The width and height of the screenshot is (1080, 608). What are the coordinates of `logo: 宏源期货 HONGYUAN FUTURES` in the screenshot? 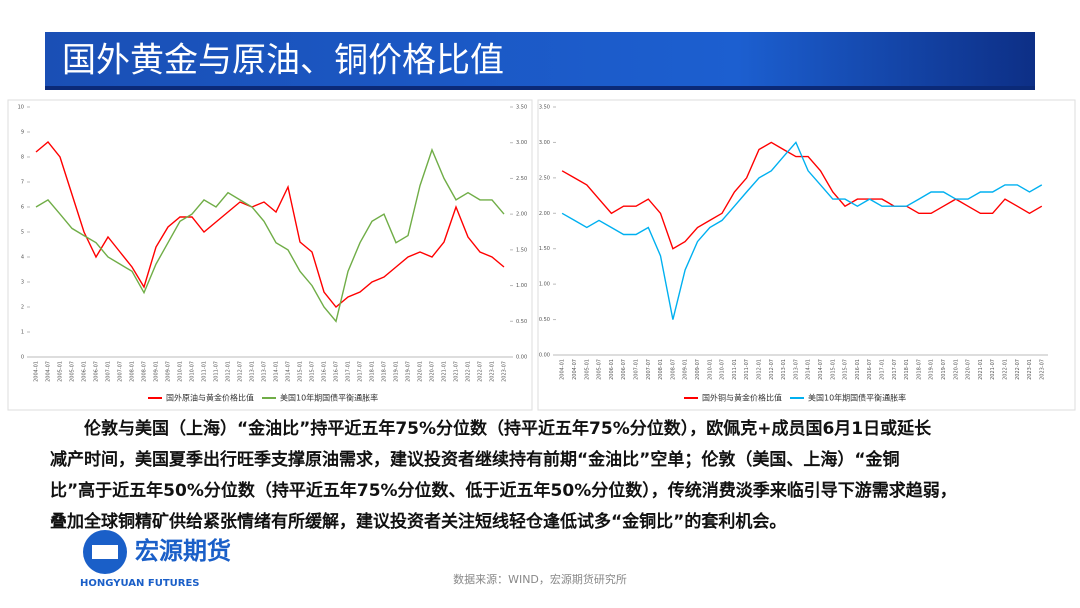 It's located at (155, 559).